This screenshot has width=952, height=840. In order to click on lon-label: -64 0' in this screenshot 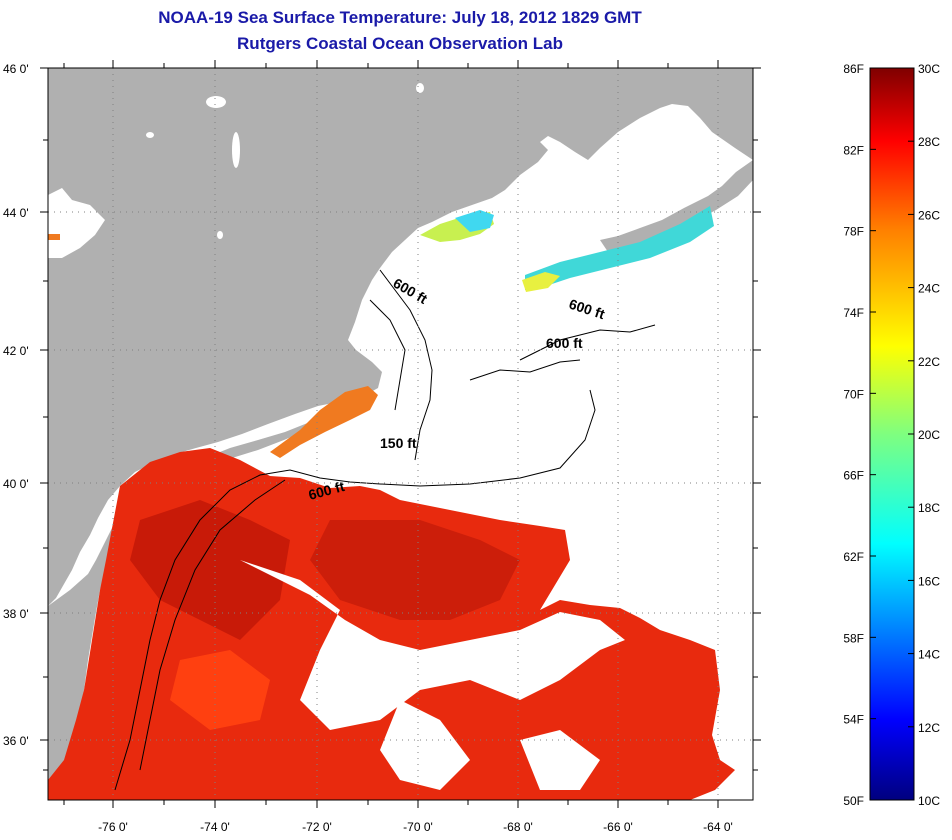, I will do `click(718, 827)`.